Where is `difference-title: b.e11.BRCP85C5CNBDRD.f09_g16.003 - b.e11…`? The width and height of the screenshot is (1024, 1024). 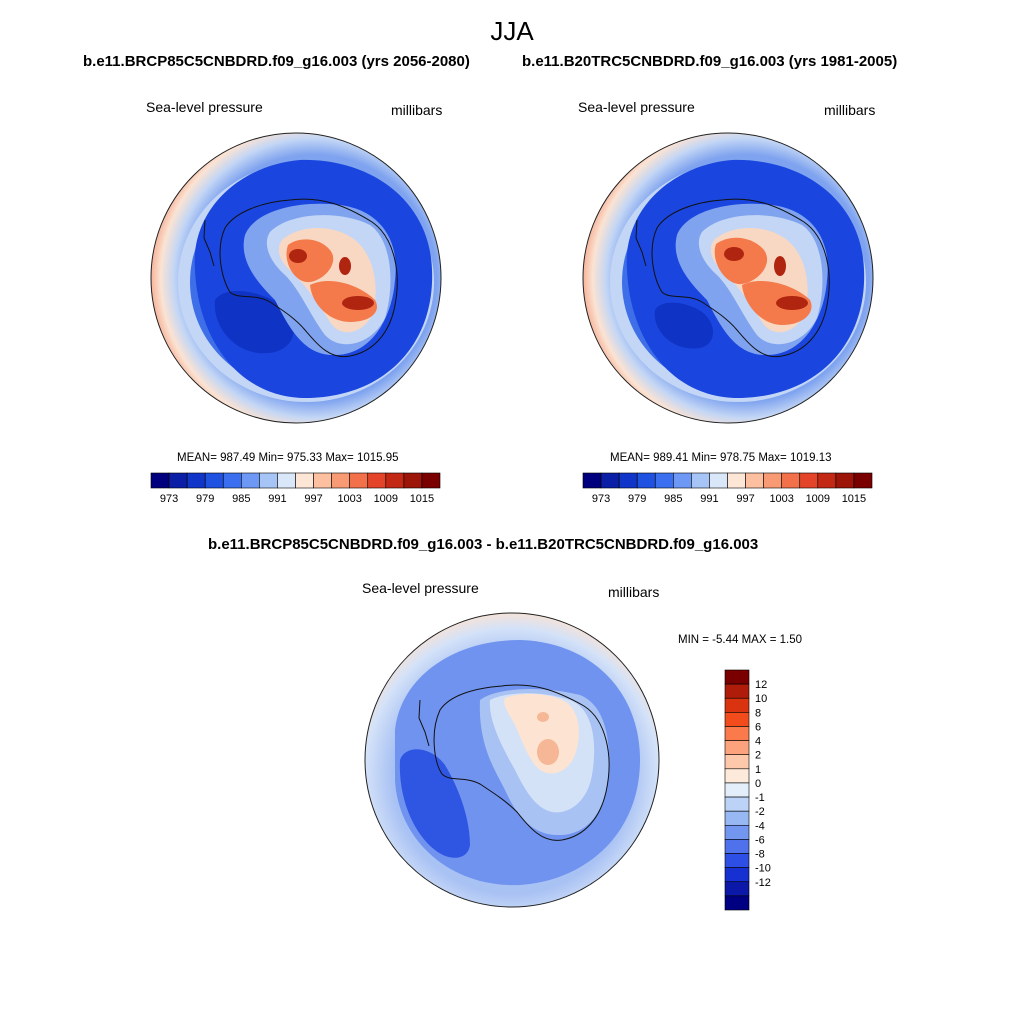
difference-title: b.e11.BRCP85C5CNBDRD.f09_g16.003 - b.e11… is located at coordinates (483, 544).